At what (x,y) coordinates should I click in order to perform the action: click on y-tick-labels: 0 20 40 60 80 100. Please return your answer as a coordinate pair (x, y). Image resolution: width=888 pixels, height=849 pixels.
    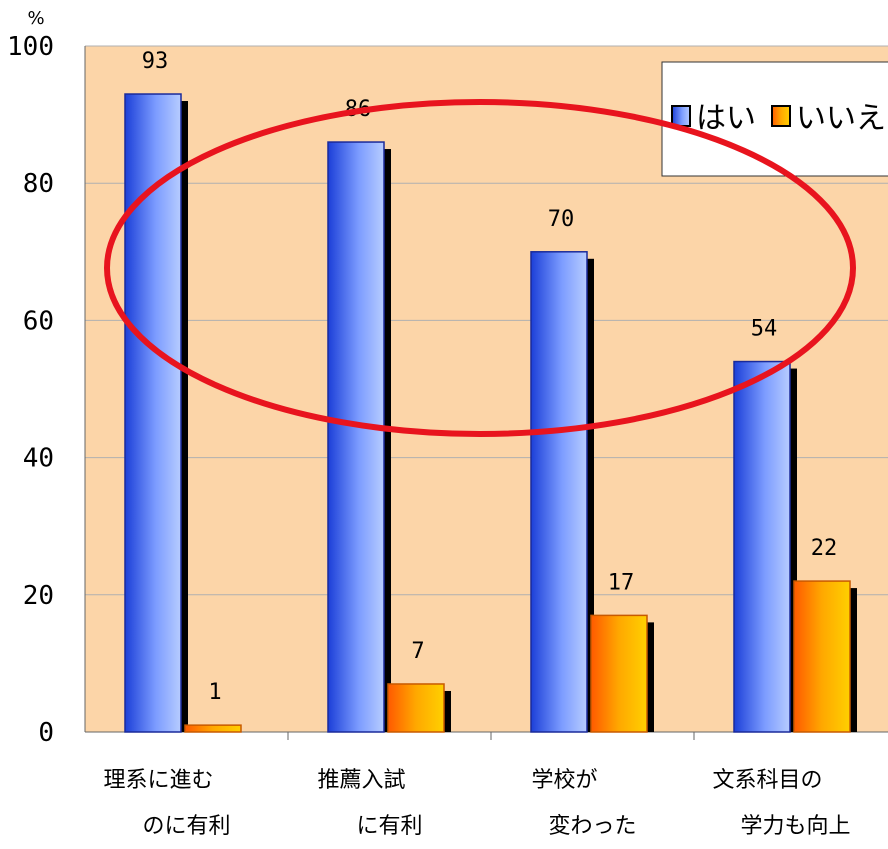
    Looking at the image, I should click on (30, 390).